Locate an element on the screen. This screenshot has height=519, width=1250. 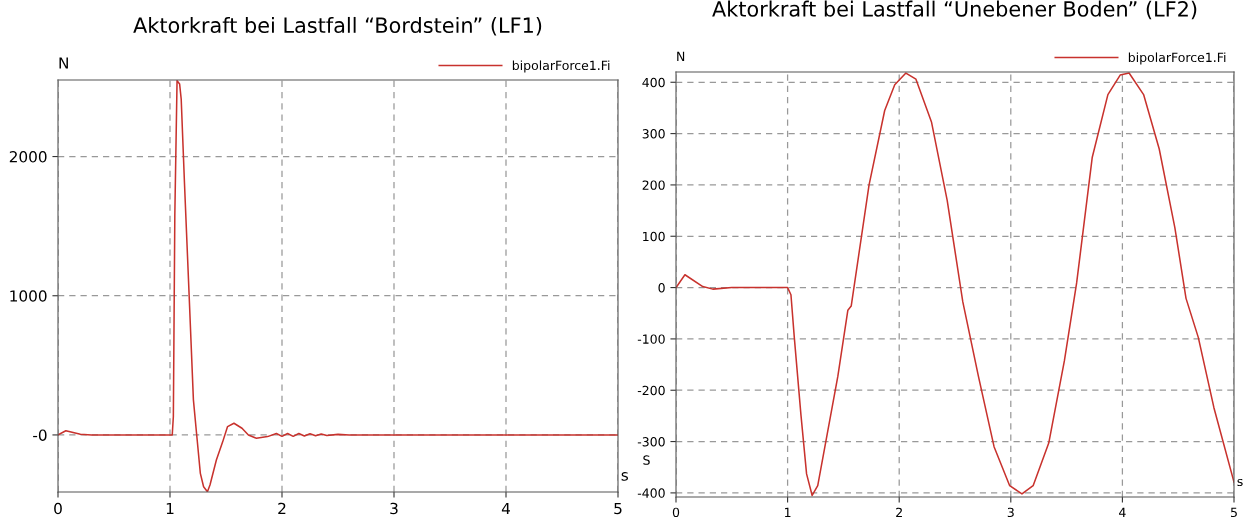
text: S is located at coordinates (646, 460).